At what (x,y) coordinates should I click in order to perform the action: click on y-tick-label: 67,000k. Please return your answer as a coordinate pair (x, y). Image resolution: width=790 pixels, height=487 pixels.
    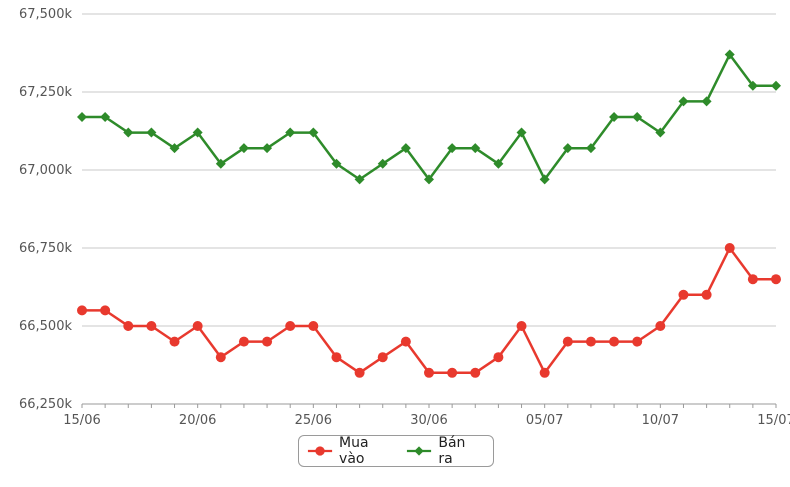
    Looking at the image, I should click on (45, 170).